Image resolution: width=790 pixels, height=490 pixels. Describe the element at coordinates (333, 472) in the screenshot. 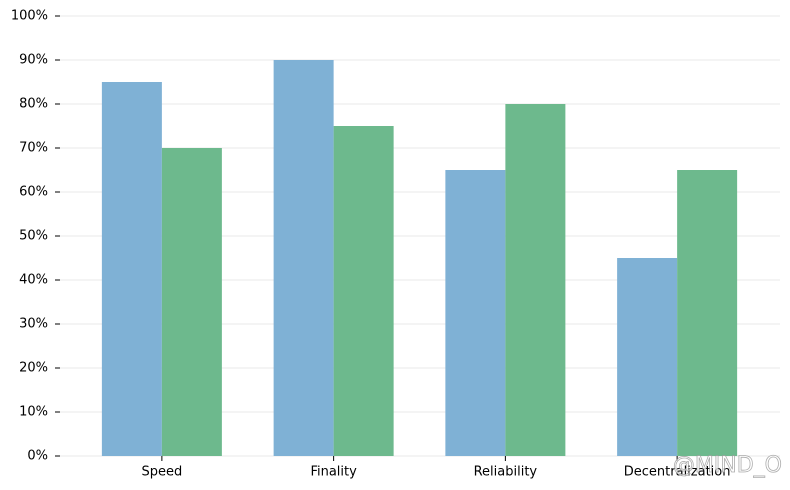

I see `x-tick-label: Finality` at that location.